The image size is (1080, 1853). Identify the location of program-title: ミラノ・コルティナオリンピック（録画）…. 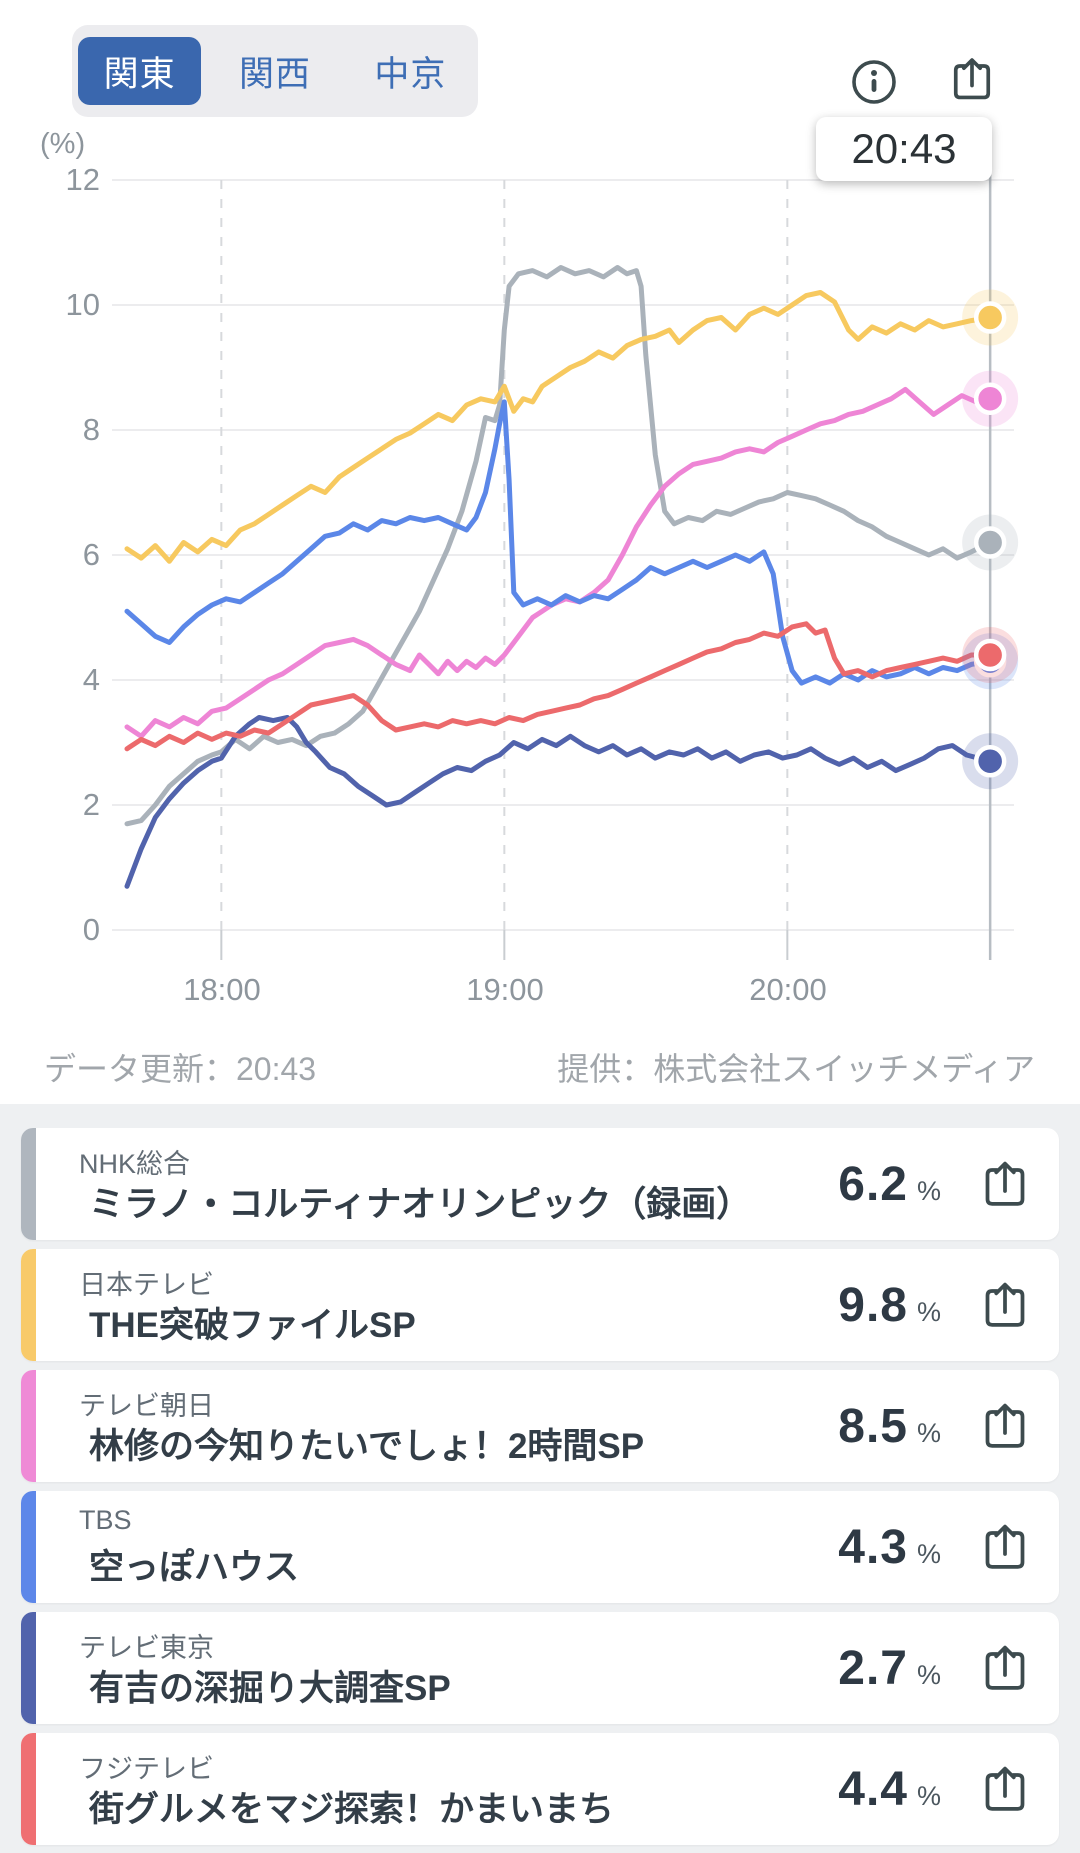
(419, 1204).